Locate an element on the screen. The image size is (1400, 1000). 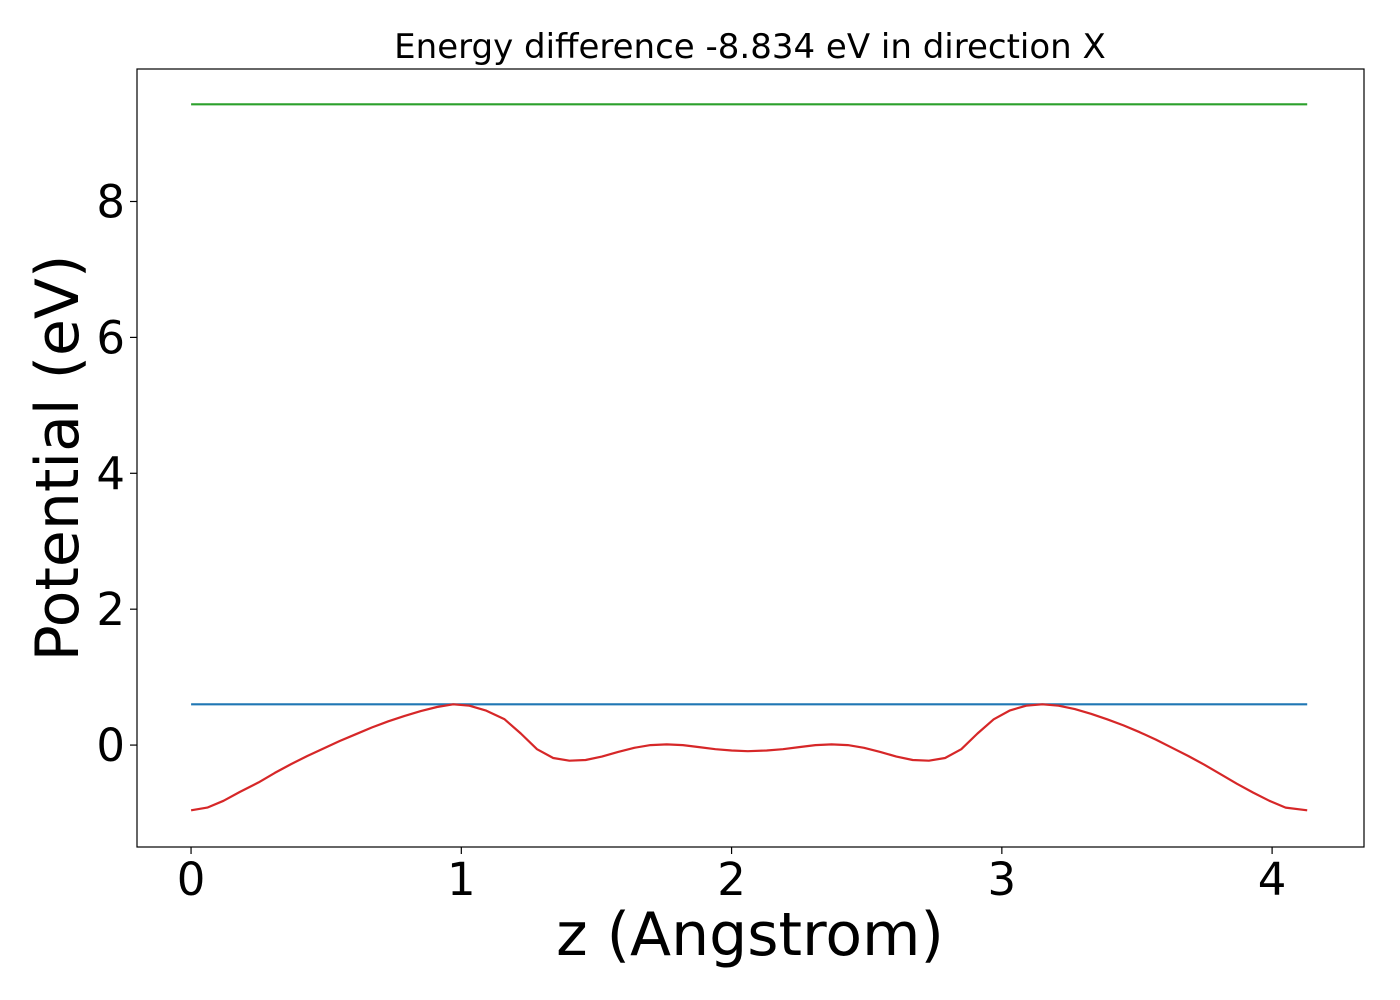
y-axis-label: Potential (eV) is located at coordinates (58, 458).